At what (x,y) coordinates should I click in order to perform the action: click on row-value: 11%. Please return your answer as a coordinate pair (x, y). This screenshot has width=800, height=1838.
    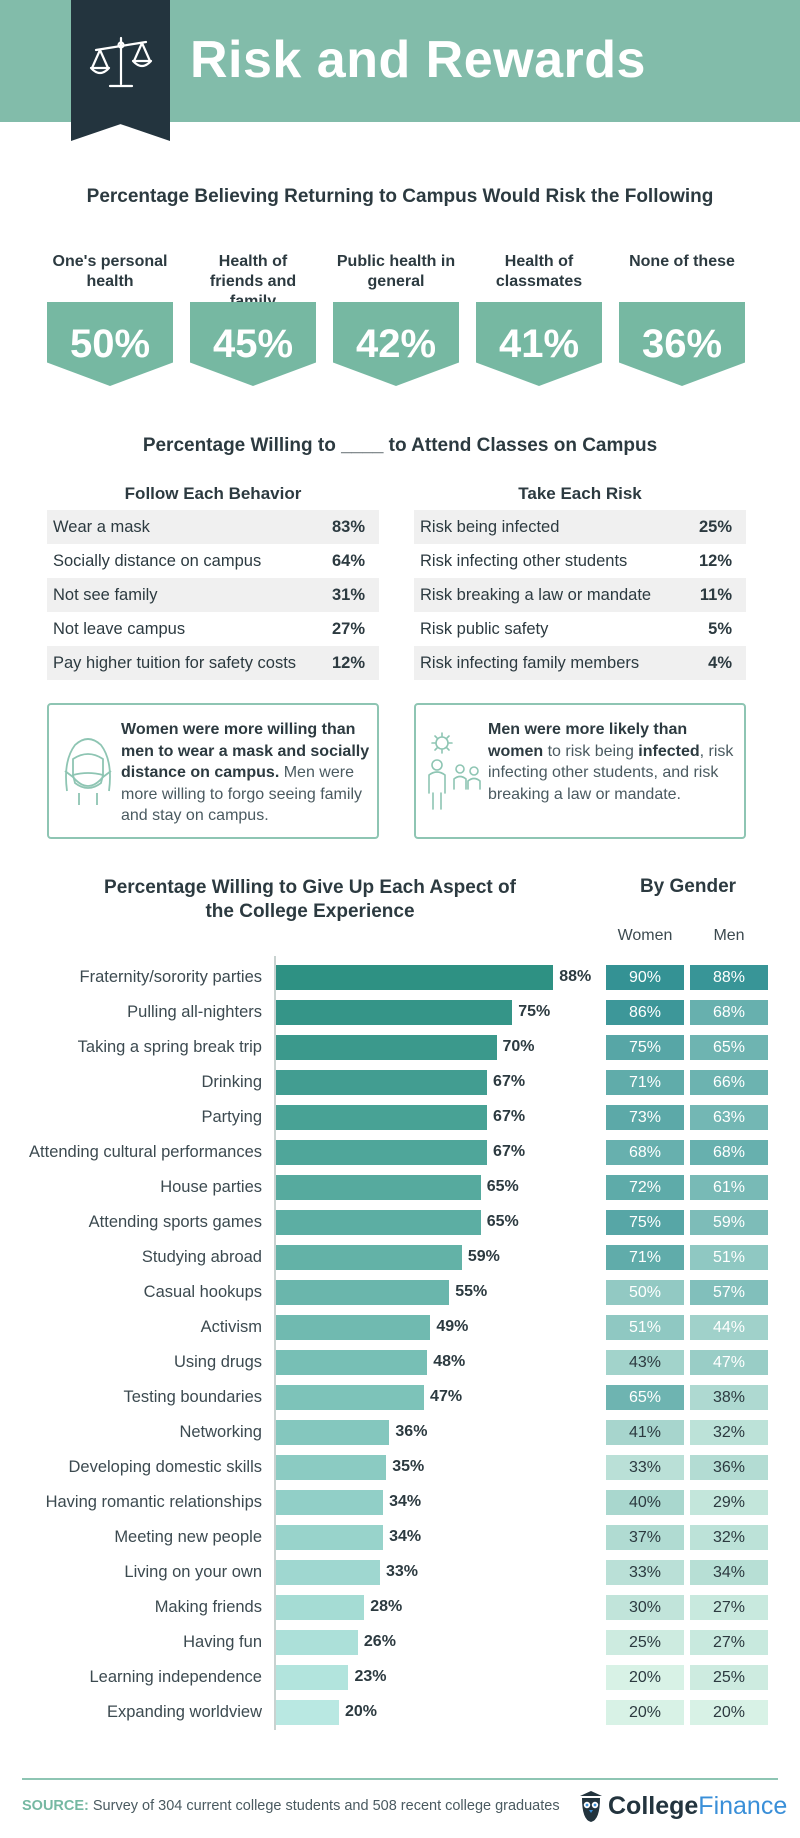
    Looking at the image, I should click on (715, 594).